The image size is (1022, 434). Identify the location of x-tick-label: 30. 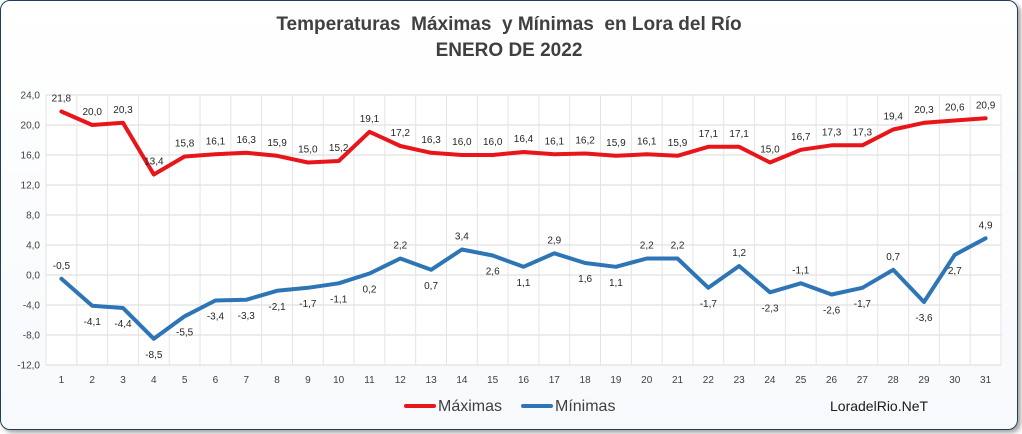
(955, 380).